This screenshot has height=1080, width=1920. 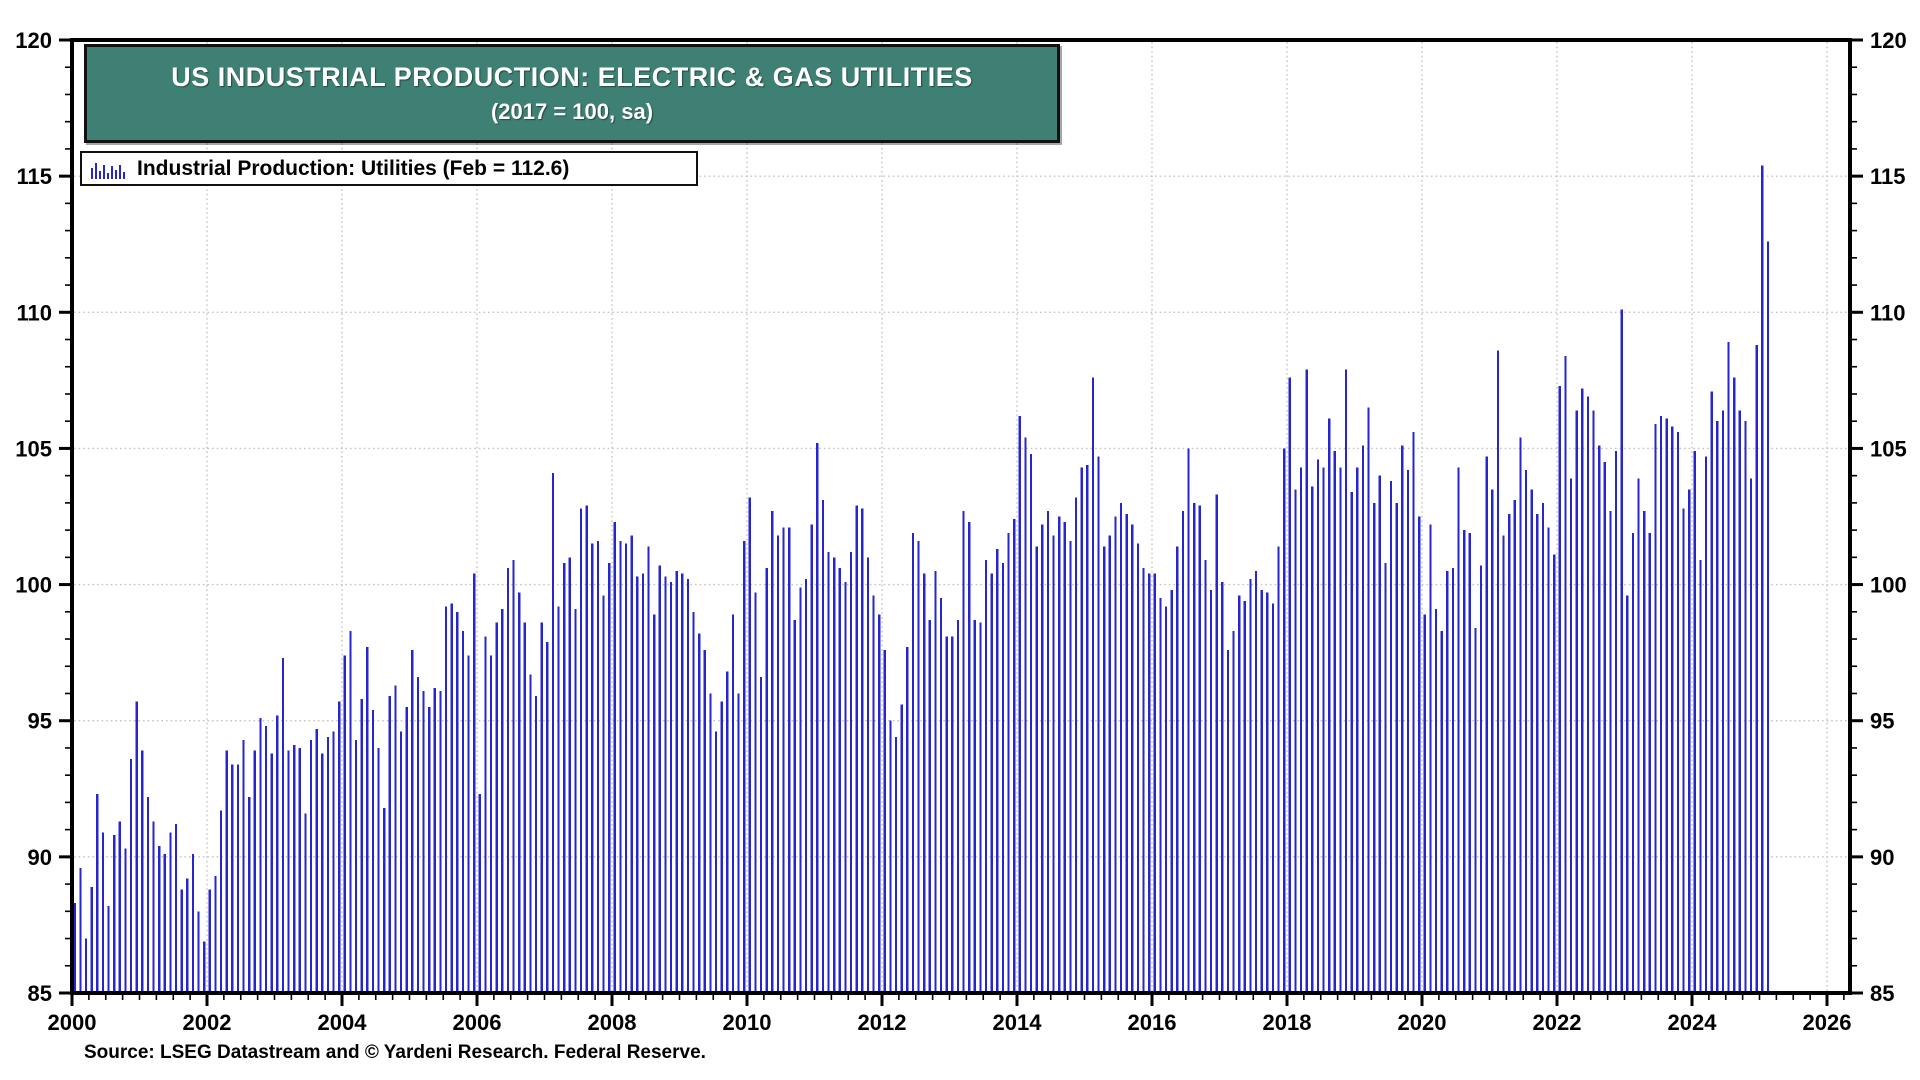 What do you see at coordinates (1018, 1022) in the screenshot?
I see `x-axis-label: 2014` at bounding box center [1018, 1022].